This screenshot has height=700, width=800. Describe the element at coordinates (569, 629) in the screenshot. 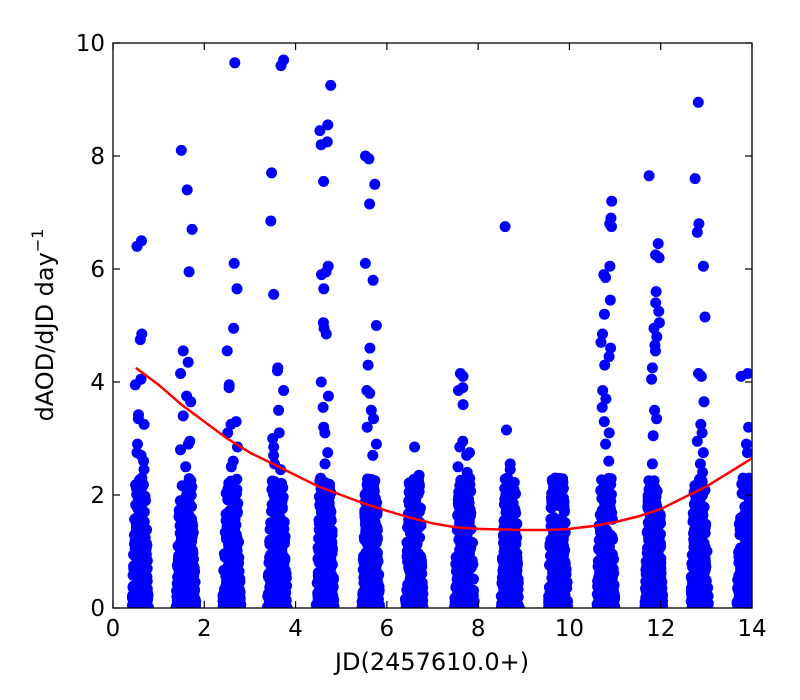

I see `x-tick-label: 10` at that location.